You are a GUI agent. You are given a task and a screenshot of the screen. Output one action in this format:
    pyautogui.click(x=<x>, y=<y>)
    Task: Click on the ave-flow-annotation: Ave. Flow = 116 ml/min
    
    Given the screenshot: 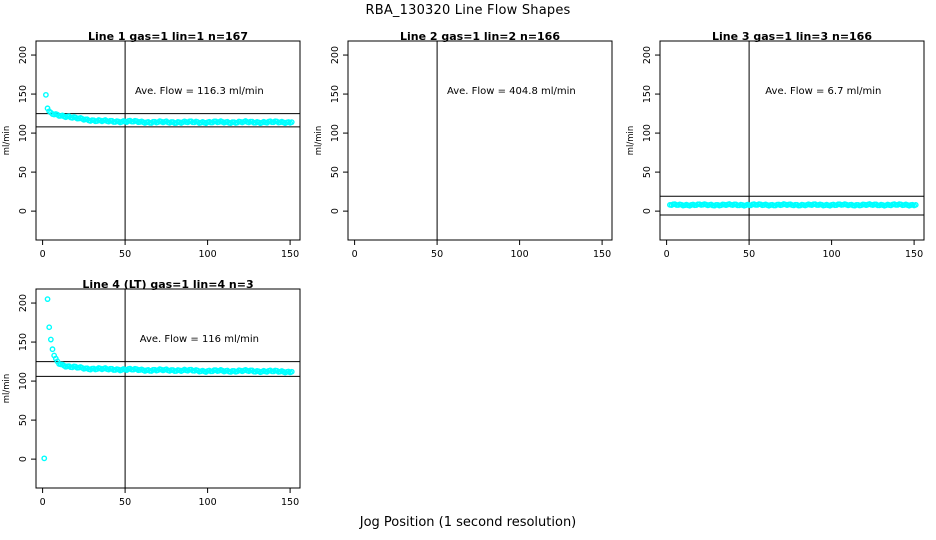 What is the action you would take?
    pyautogui.click(x=199, y=339)
    